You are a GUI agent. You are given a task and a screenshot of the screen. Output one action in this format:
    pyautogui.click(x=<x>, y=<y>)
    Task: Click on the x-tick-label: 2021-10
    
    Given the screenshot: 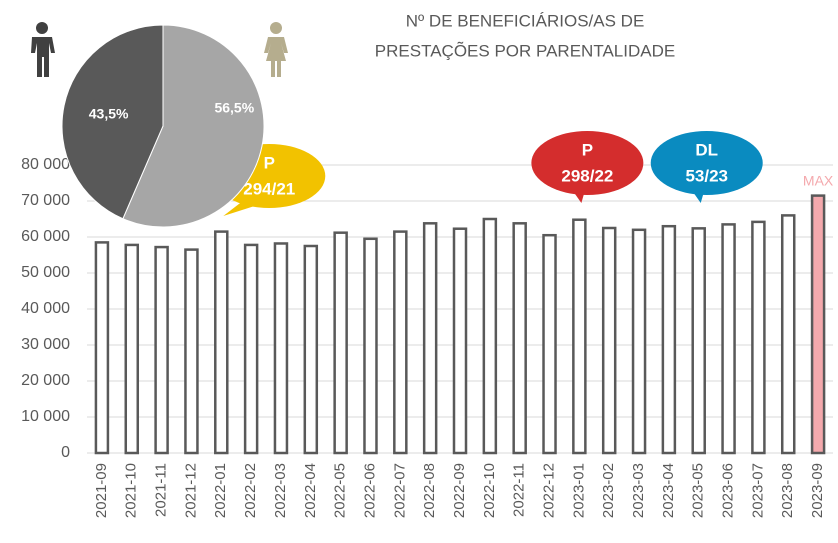 What is the action you would take?
    pyautogui.click(x=131, y=490)
    